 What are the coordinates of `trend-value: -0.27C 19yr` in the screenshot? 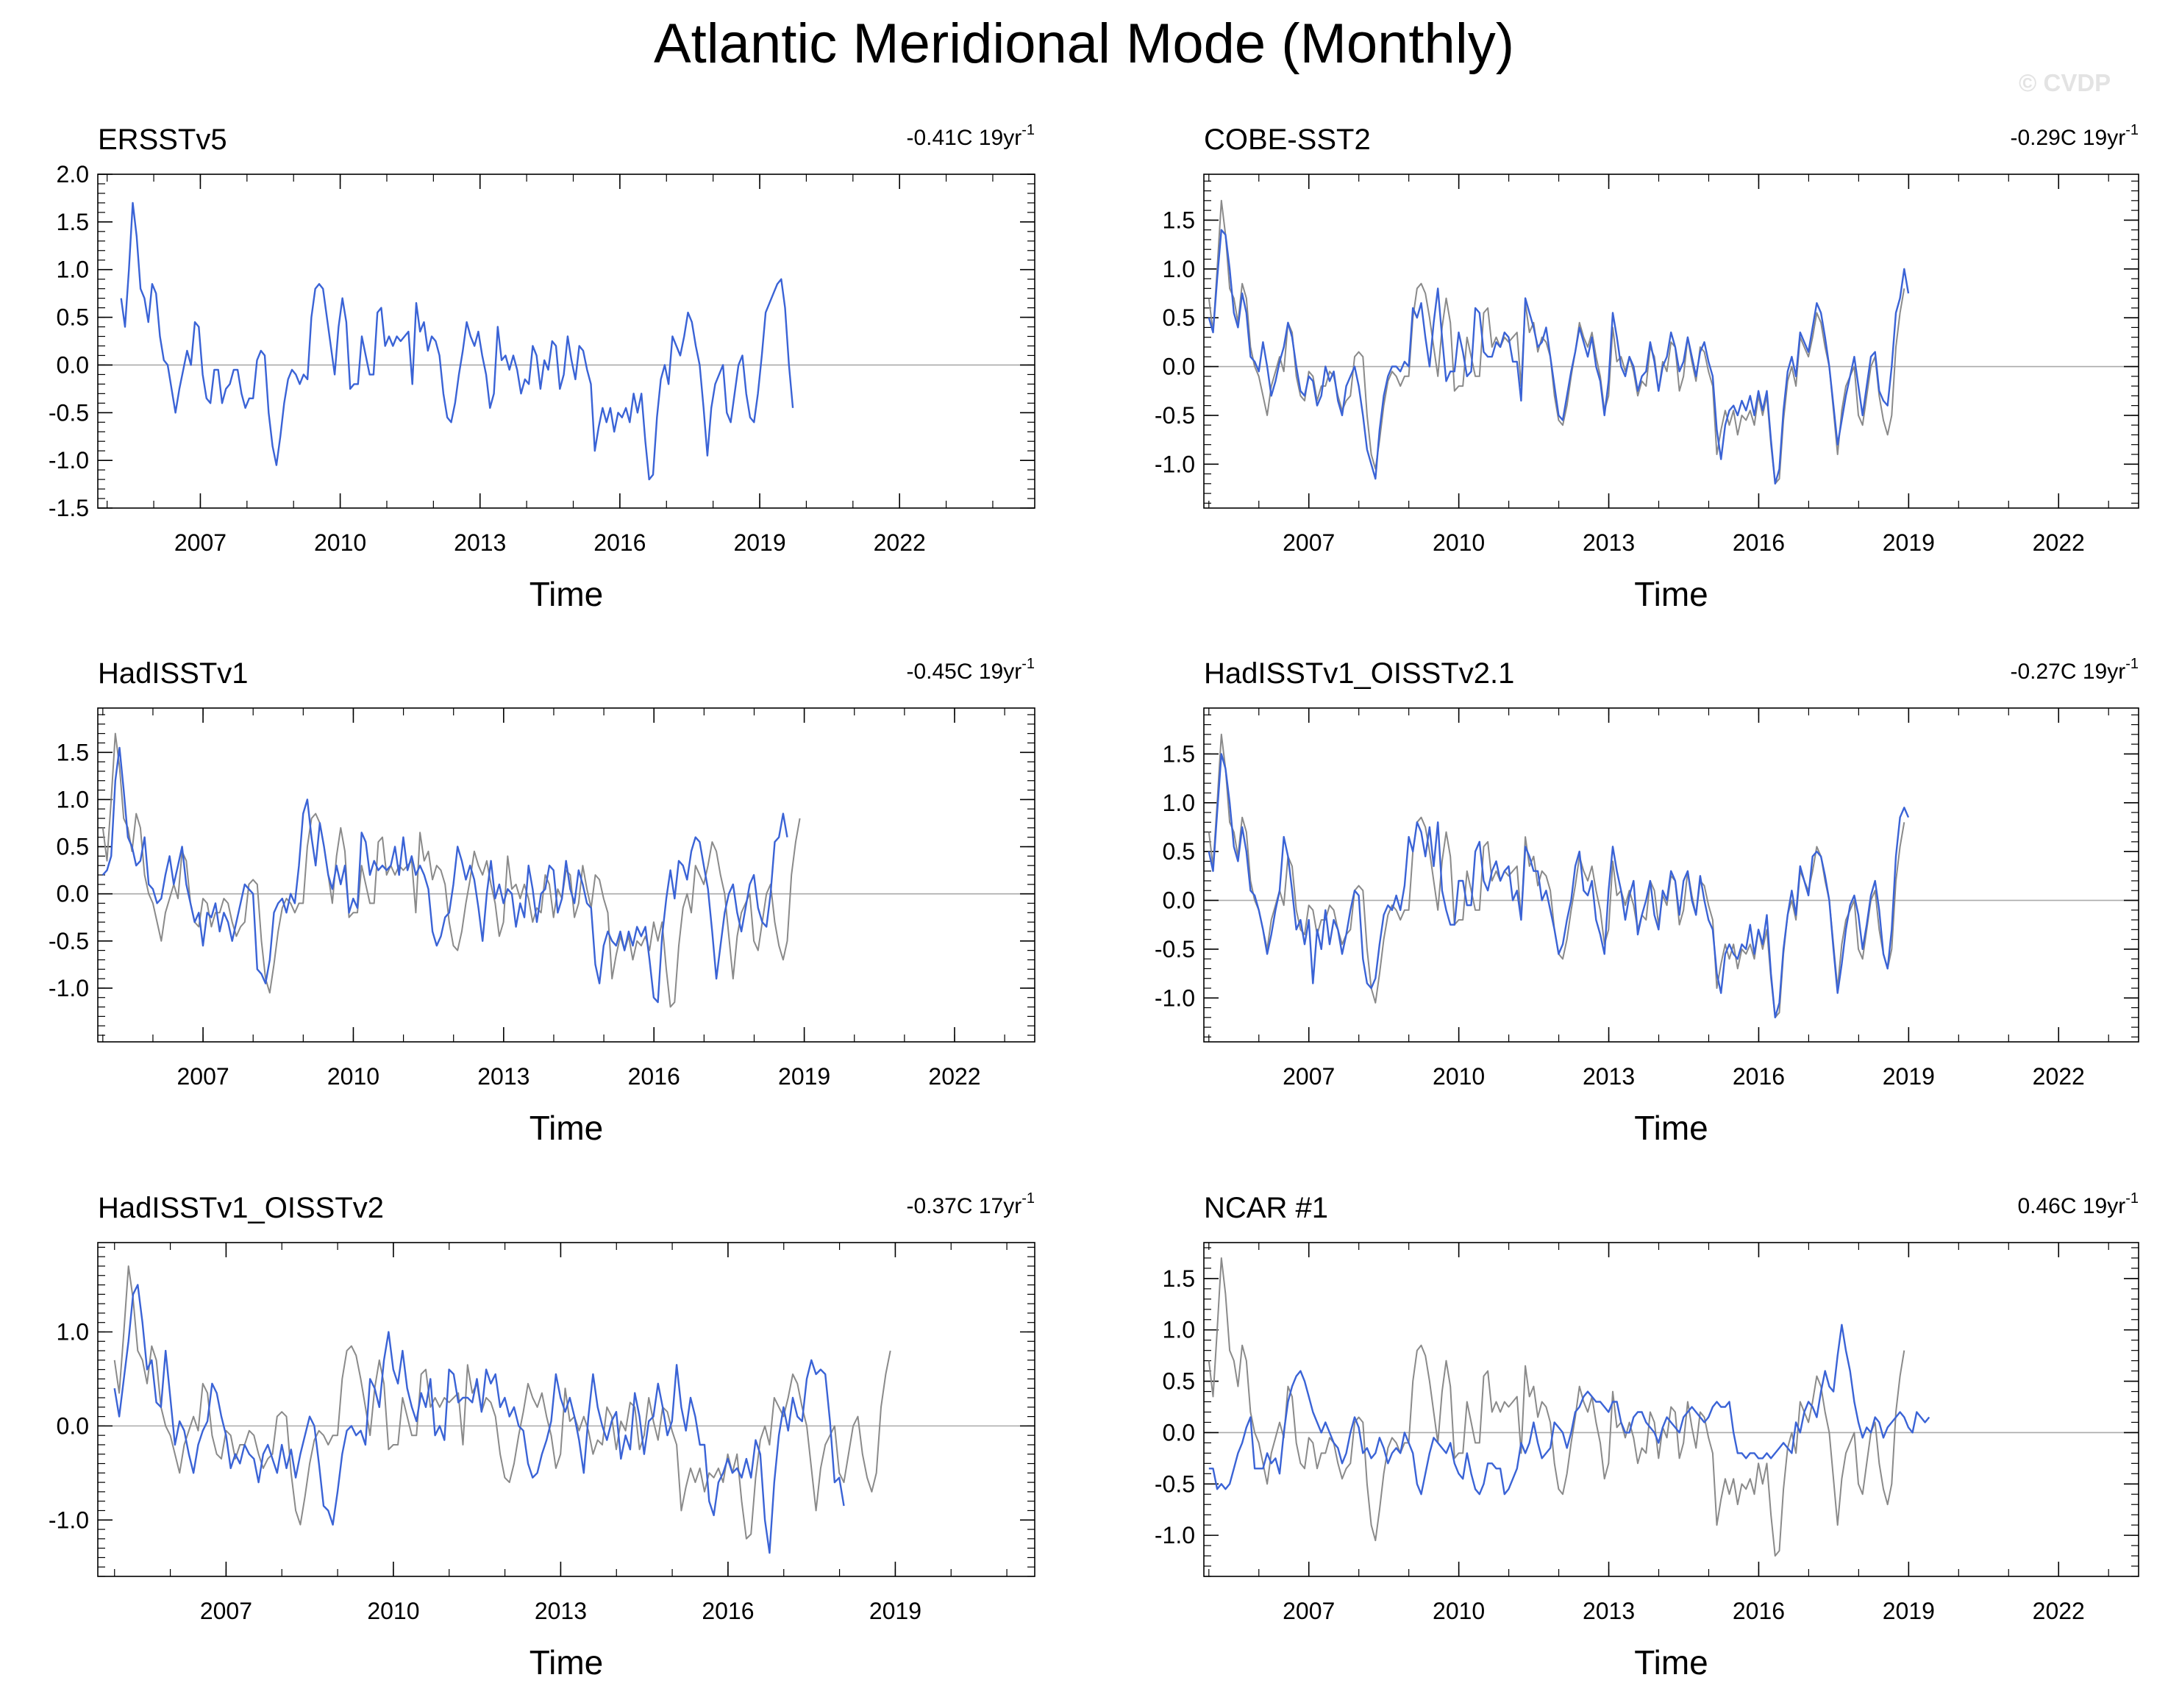 It's located at (2067, 672).